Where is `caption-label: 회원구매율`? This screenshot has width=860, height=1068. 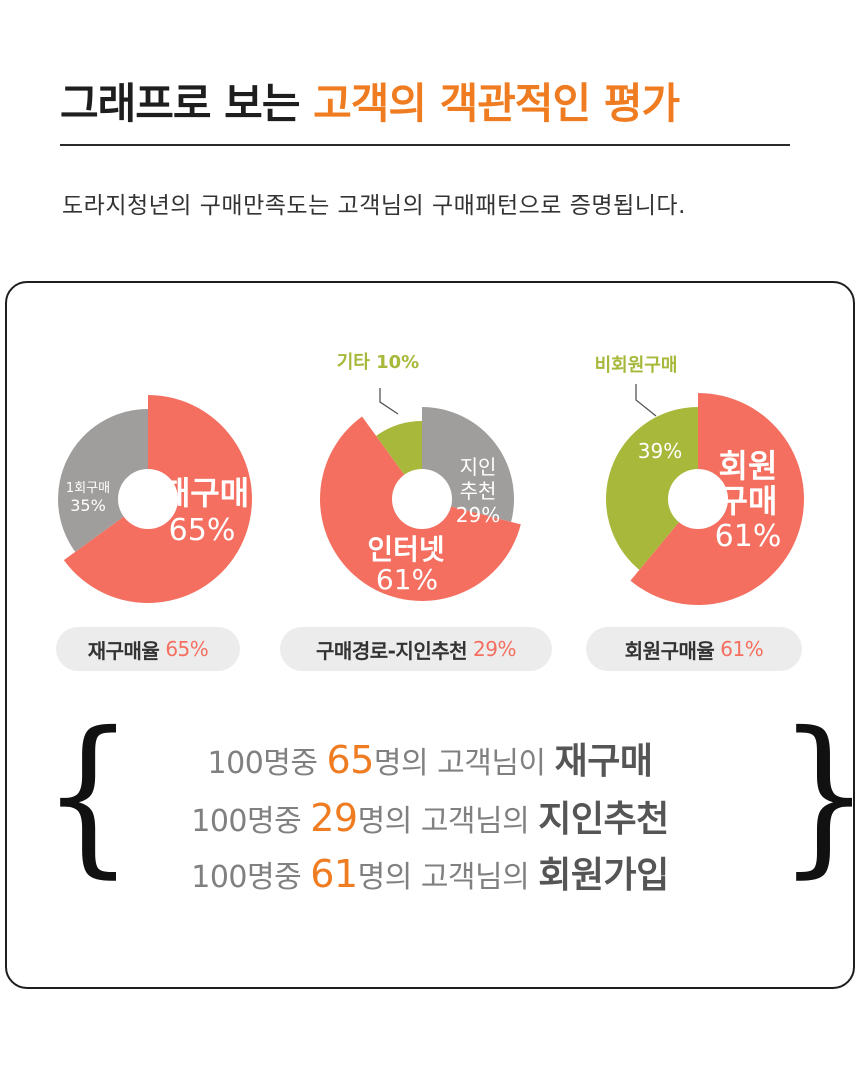 caption-label: 회원구매율 is located at coordinates (669, 650).